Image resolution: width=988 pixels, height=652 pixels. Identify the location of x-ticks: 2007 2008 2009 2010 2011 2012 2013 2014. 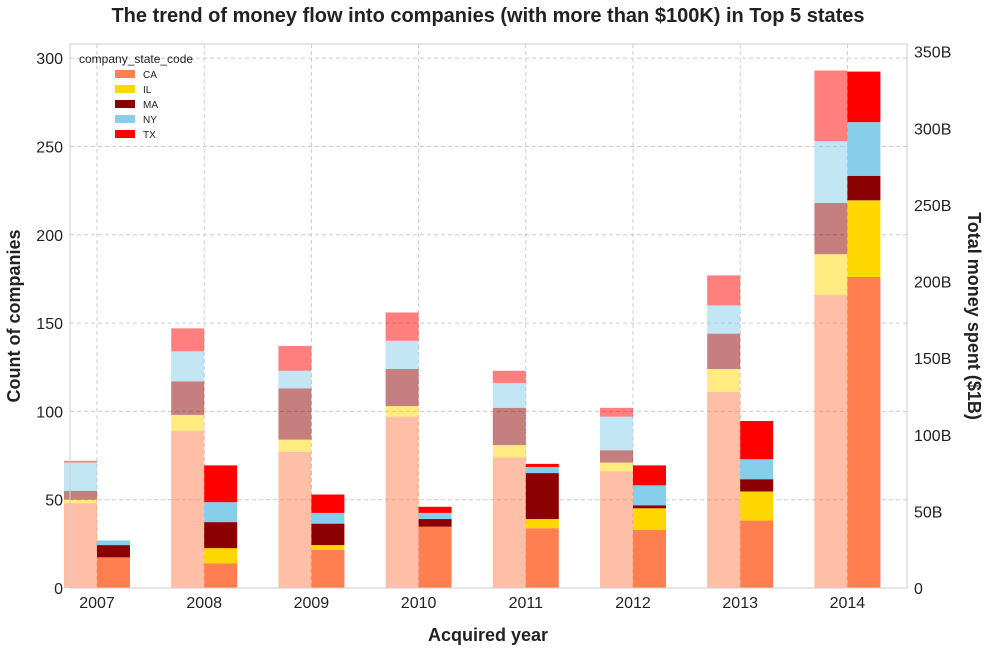
(472, 603).